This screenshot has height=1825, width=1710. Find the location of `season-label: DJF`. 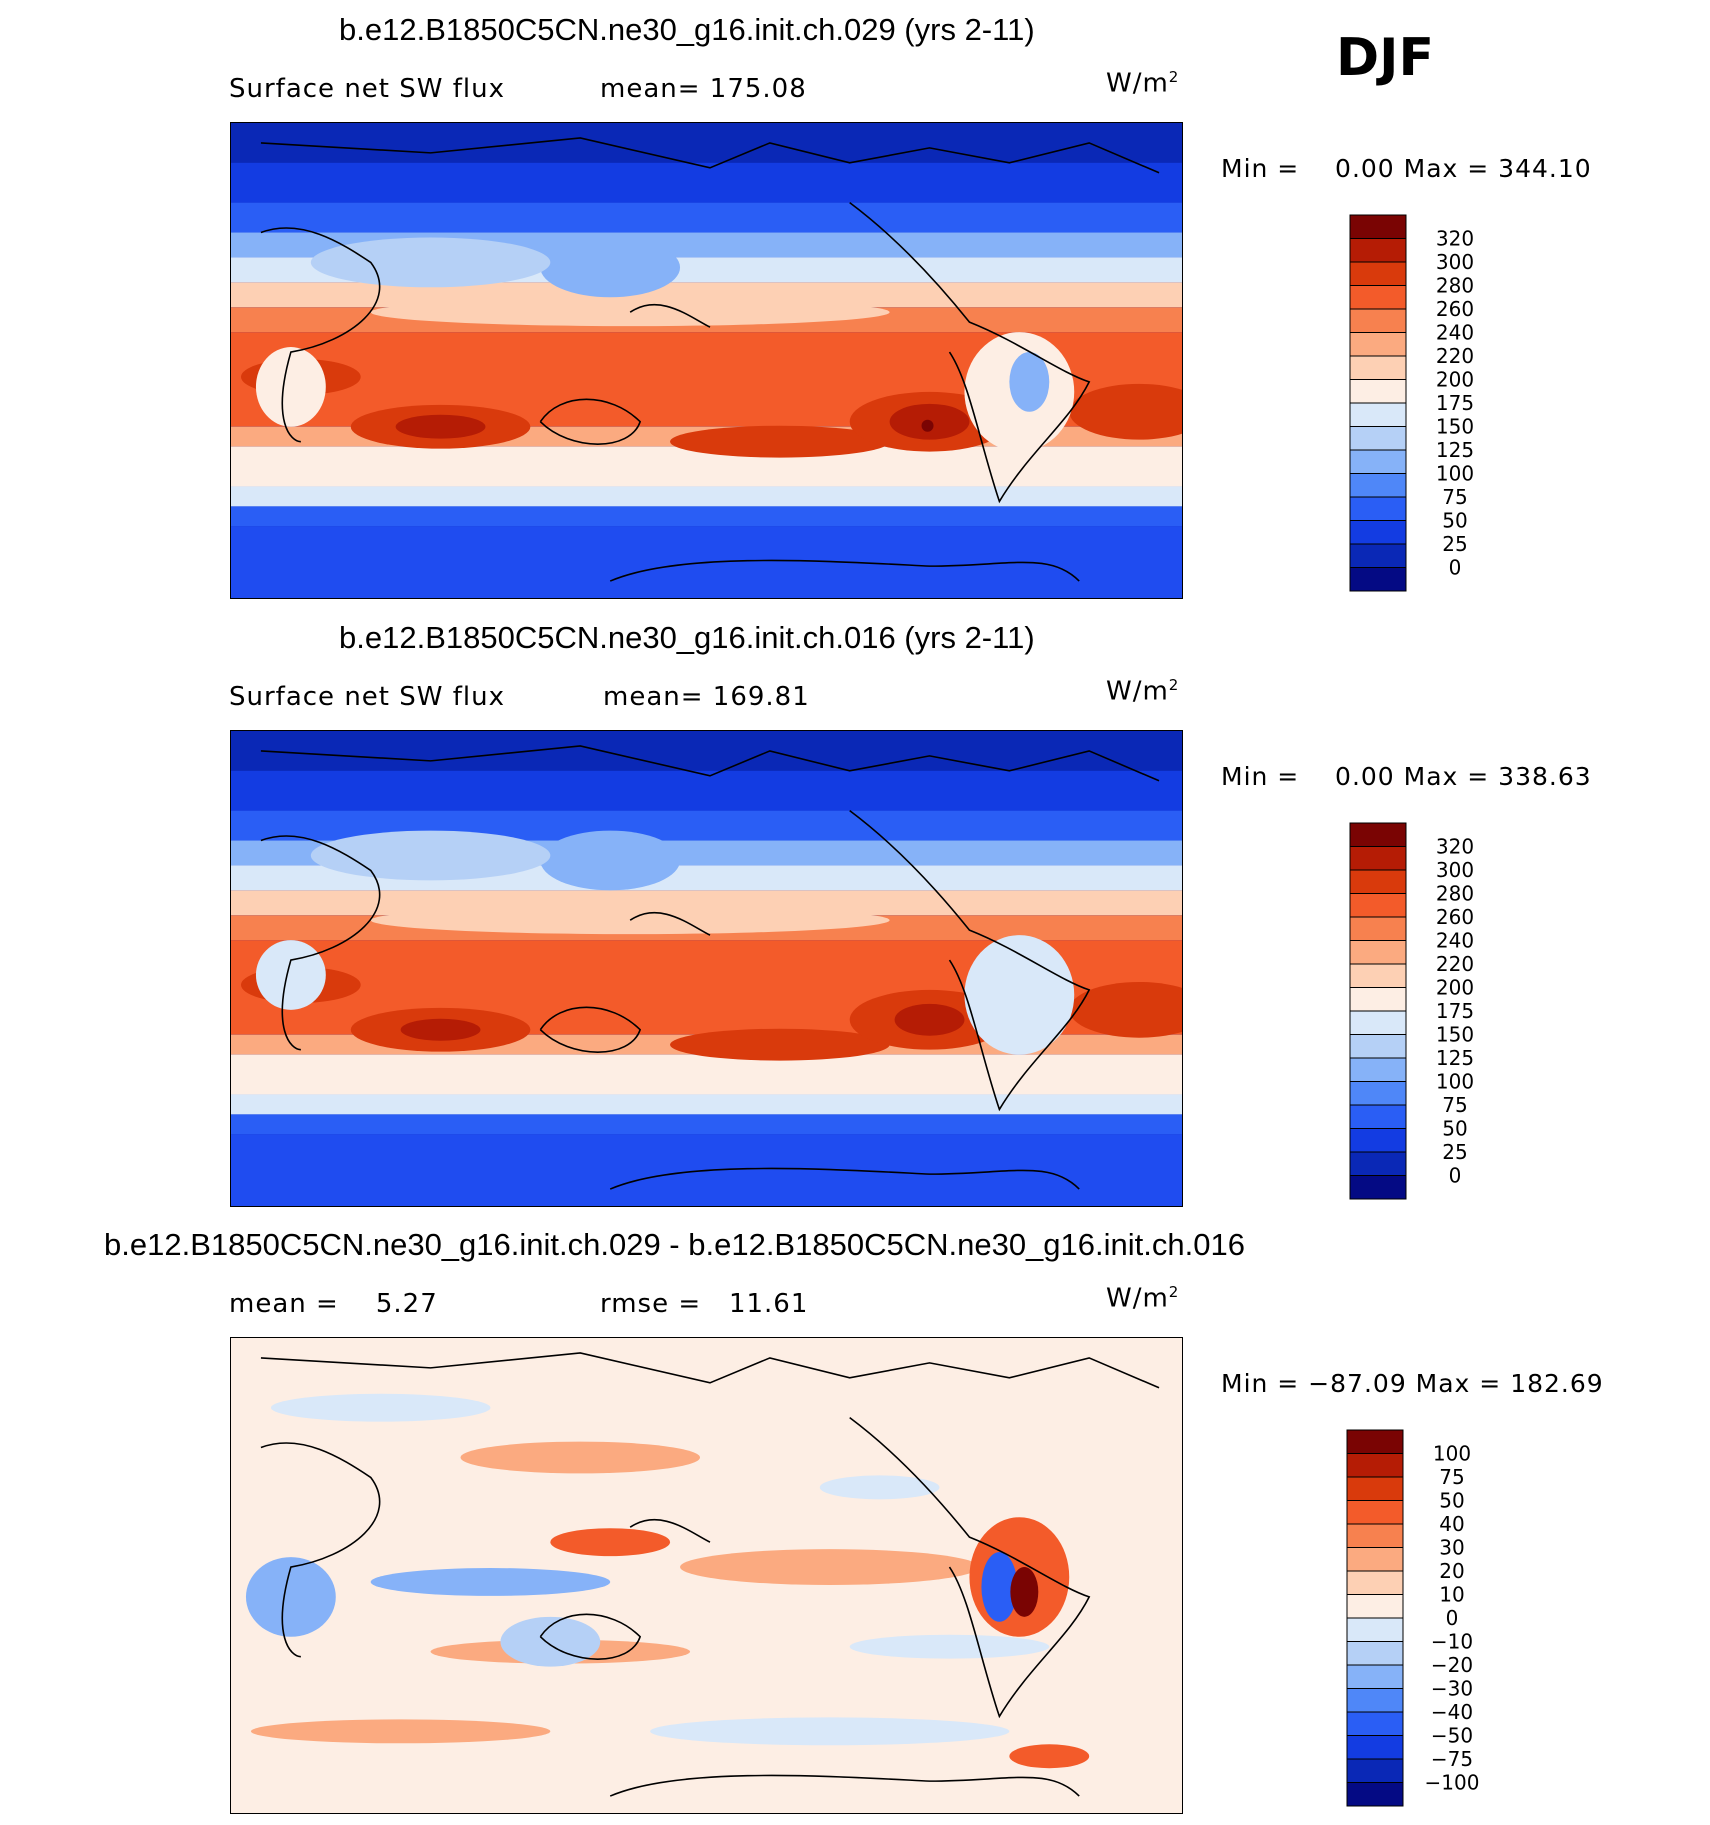

season-label: DJF is located at coordinates (1385, 58).